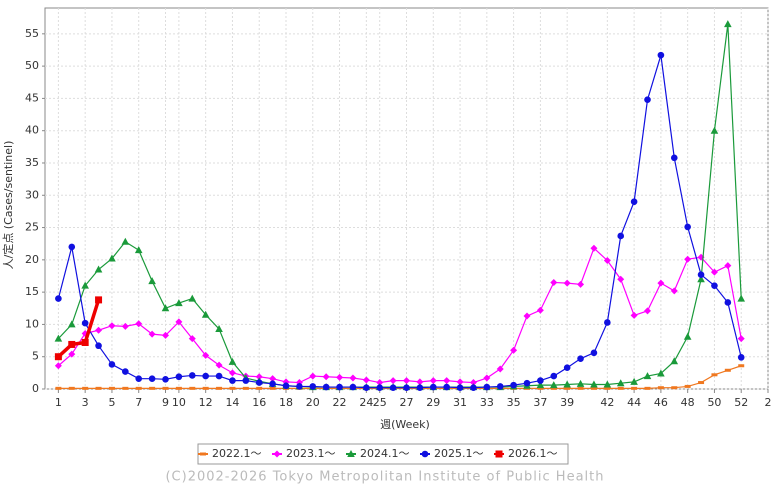 The image size is (777, 487). Describe the element at coordinates (514, 402) in the screenshot. I see `x-tick-label: 35` at that location.